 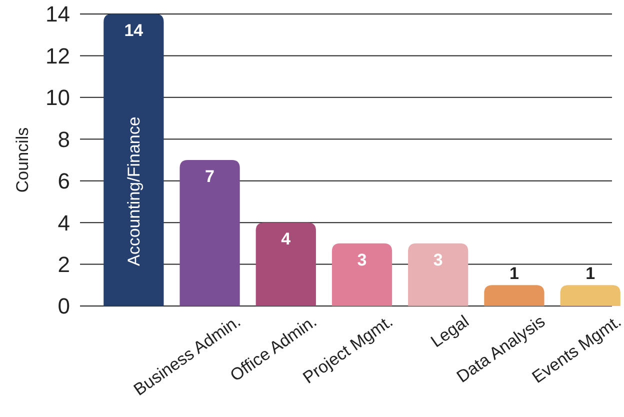 I want to click on y-tick-label: 12, so click(x=58, y=55).